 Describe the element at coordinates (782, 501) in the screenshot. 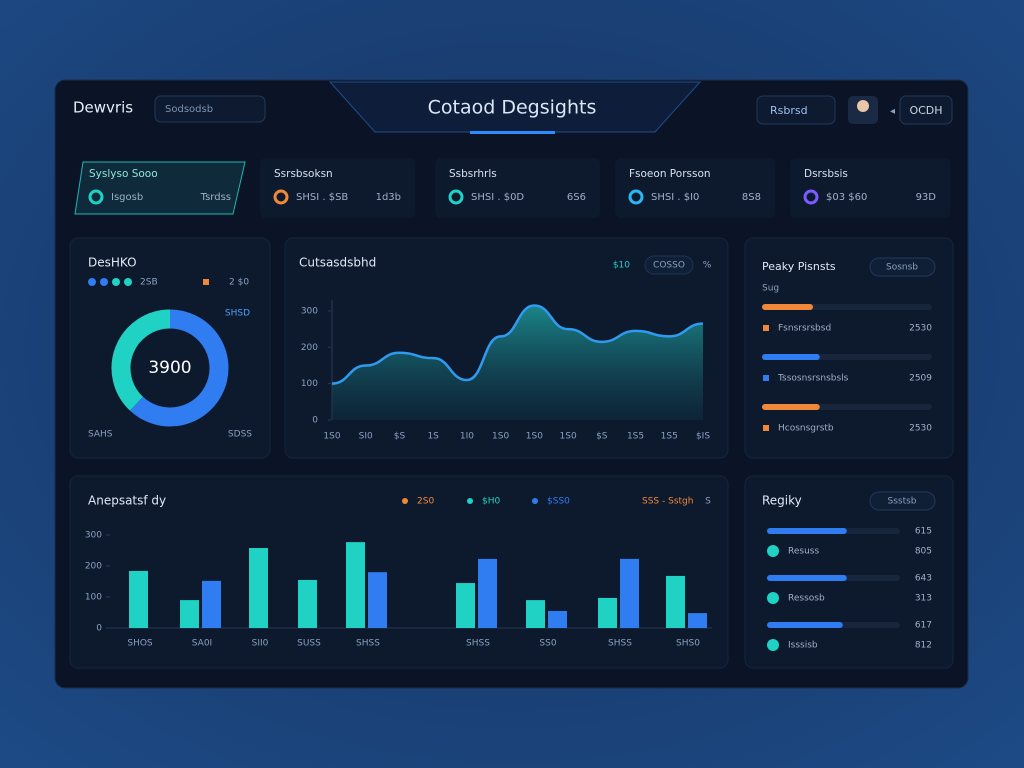

I see `panel-title: Regiky` at that location.